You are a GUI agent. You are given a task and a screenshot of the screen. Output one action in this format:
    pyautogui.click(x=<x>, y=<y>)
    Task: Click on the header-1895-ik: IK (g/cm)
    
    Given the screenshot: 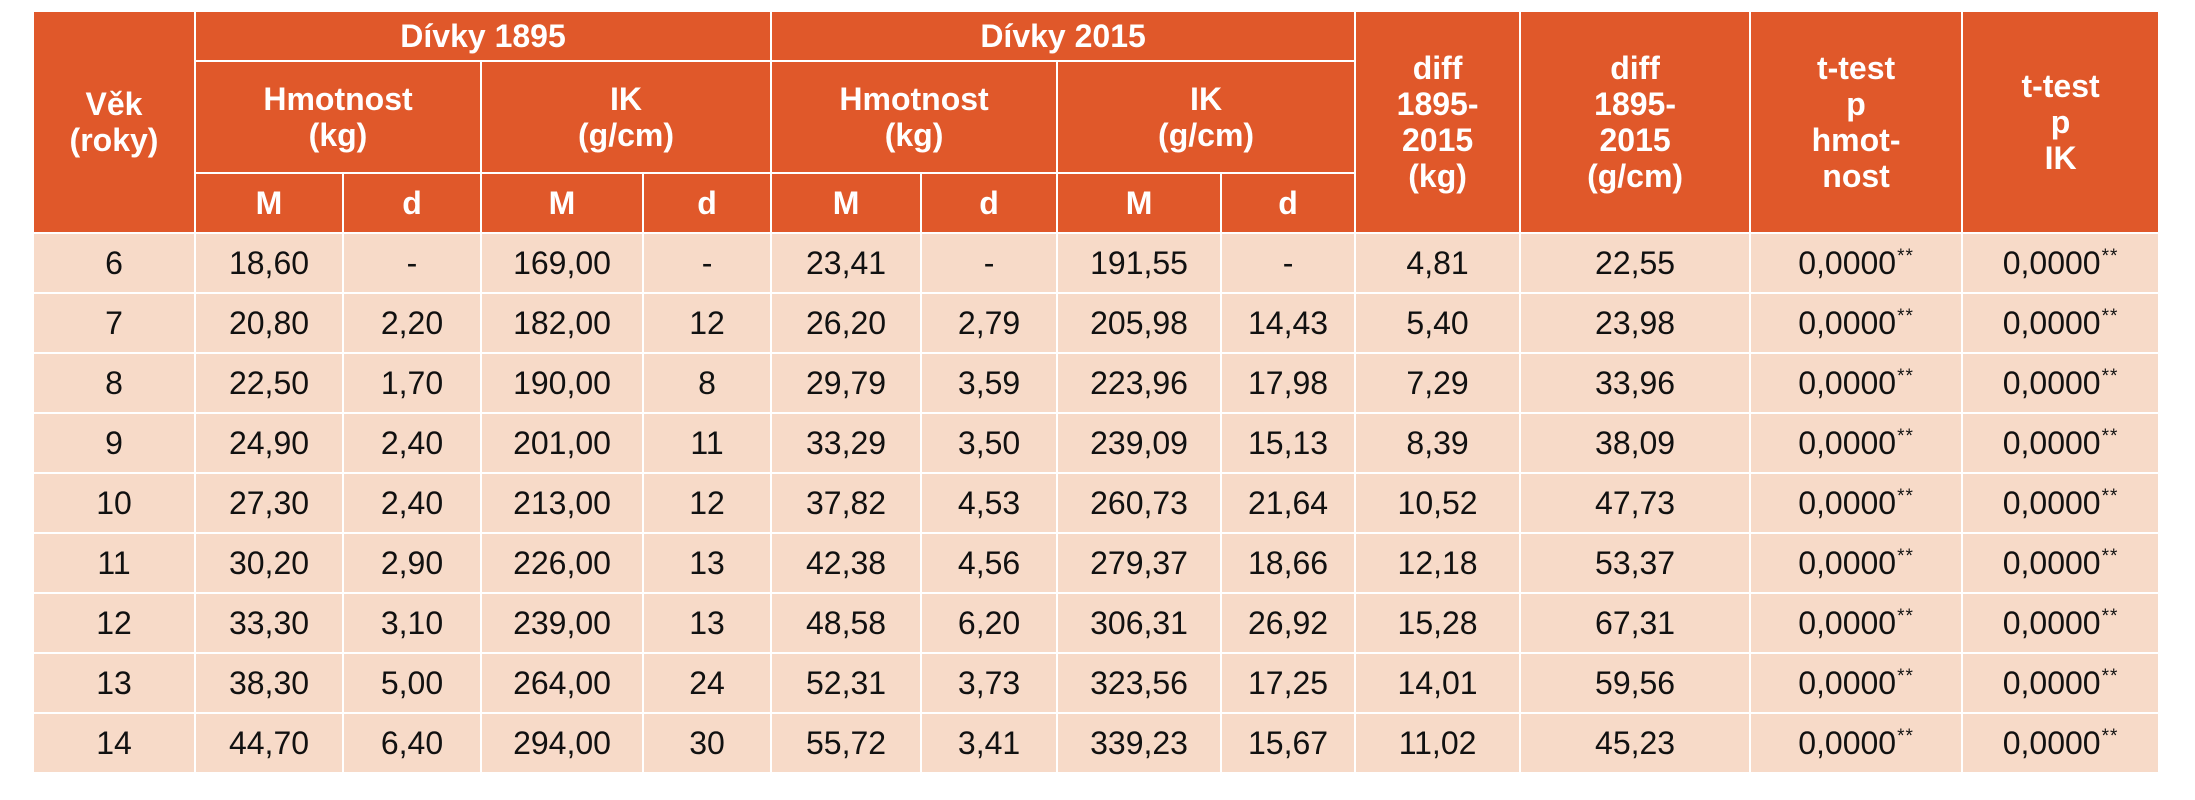 What is the action you would take?
    pyautogui.click(x=626, y=117)
    